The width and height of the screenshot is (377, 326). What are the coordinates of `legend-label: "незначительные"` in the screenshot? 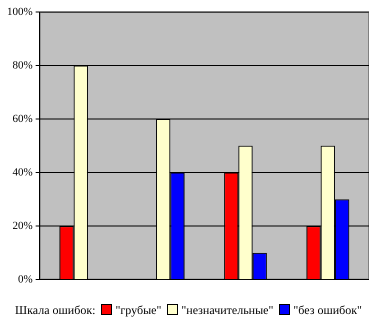 It's located at (227, 310).